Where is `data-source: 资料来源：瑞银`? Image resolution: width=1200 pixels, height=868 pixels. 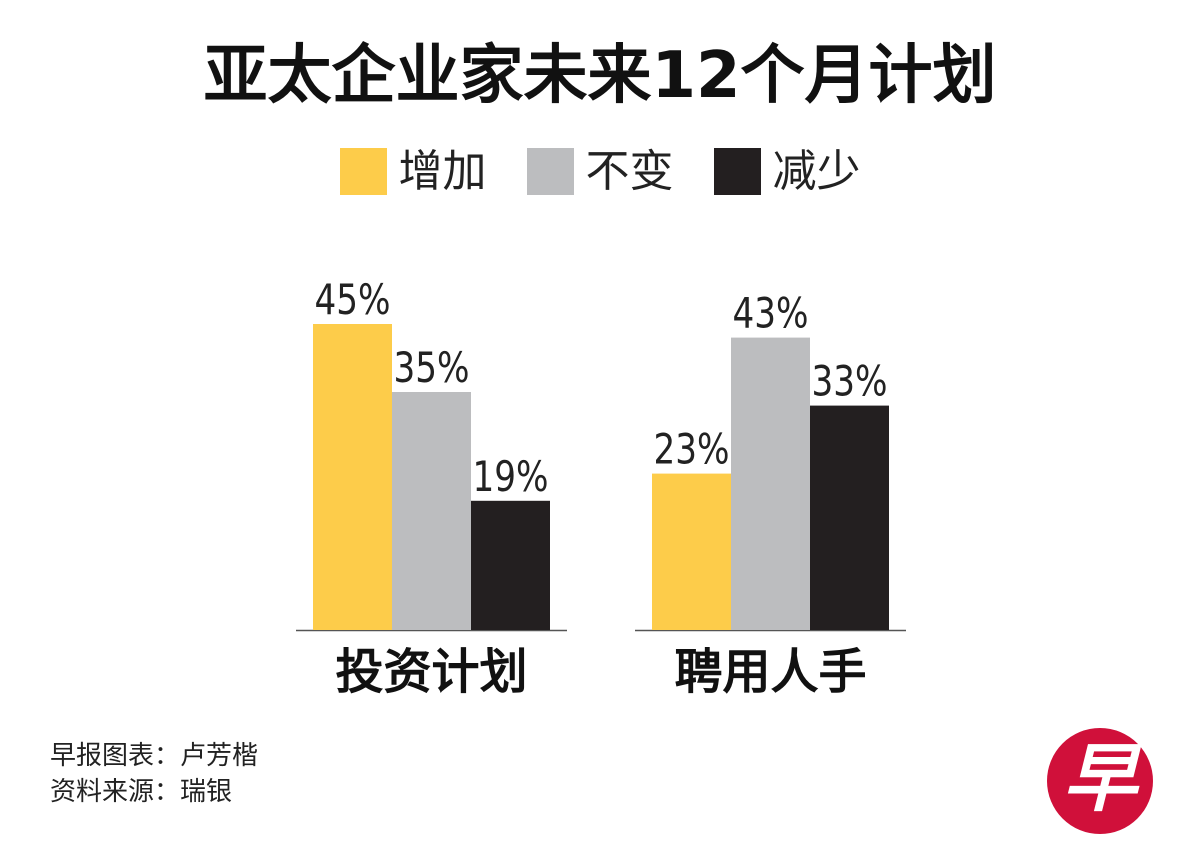
data-source: 资料来源：瑞银 is located at coordinates (141, 792).